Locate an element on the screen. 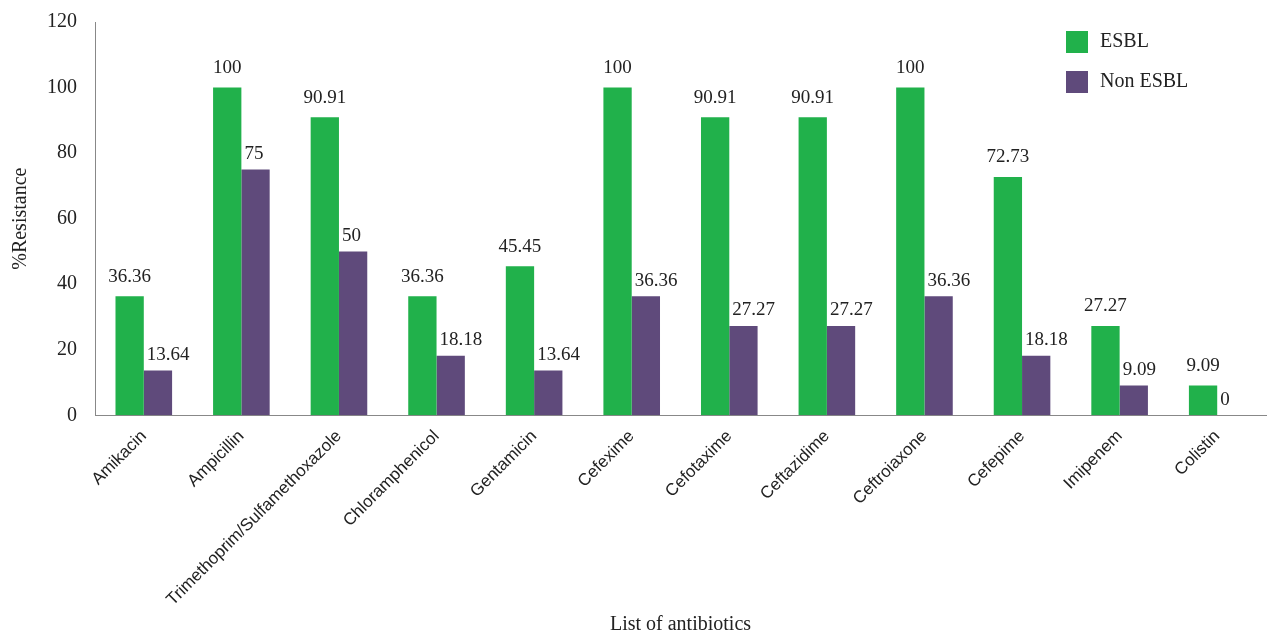 This screenshot has height=637, width=1276. y-axis-title: %Resistance is located at coordinates (19, 218).